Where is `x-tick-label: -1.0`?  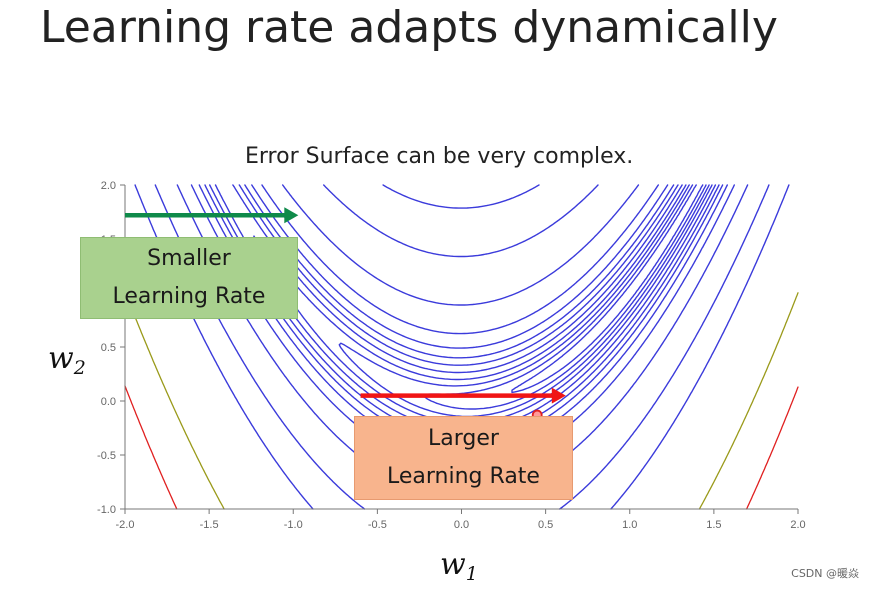
x-tick-label: -1.0 is located at coordinates (293, 525).